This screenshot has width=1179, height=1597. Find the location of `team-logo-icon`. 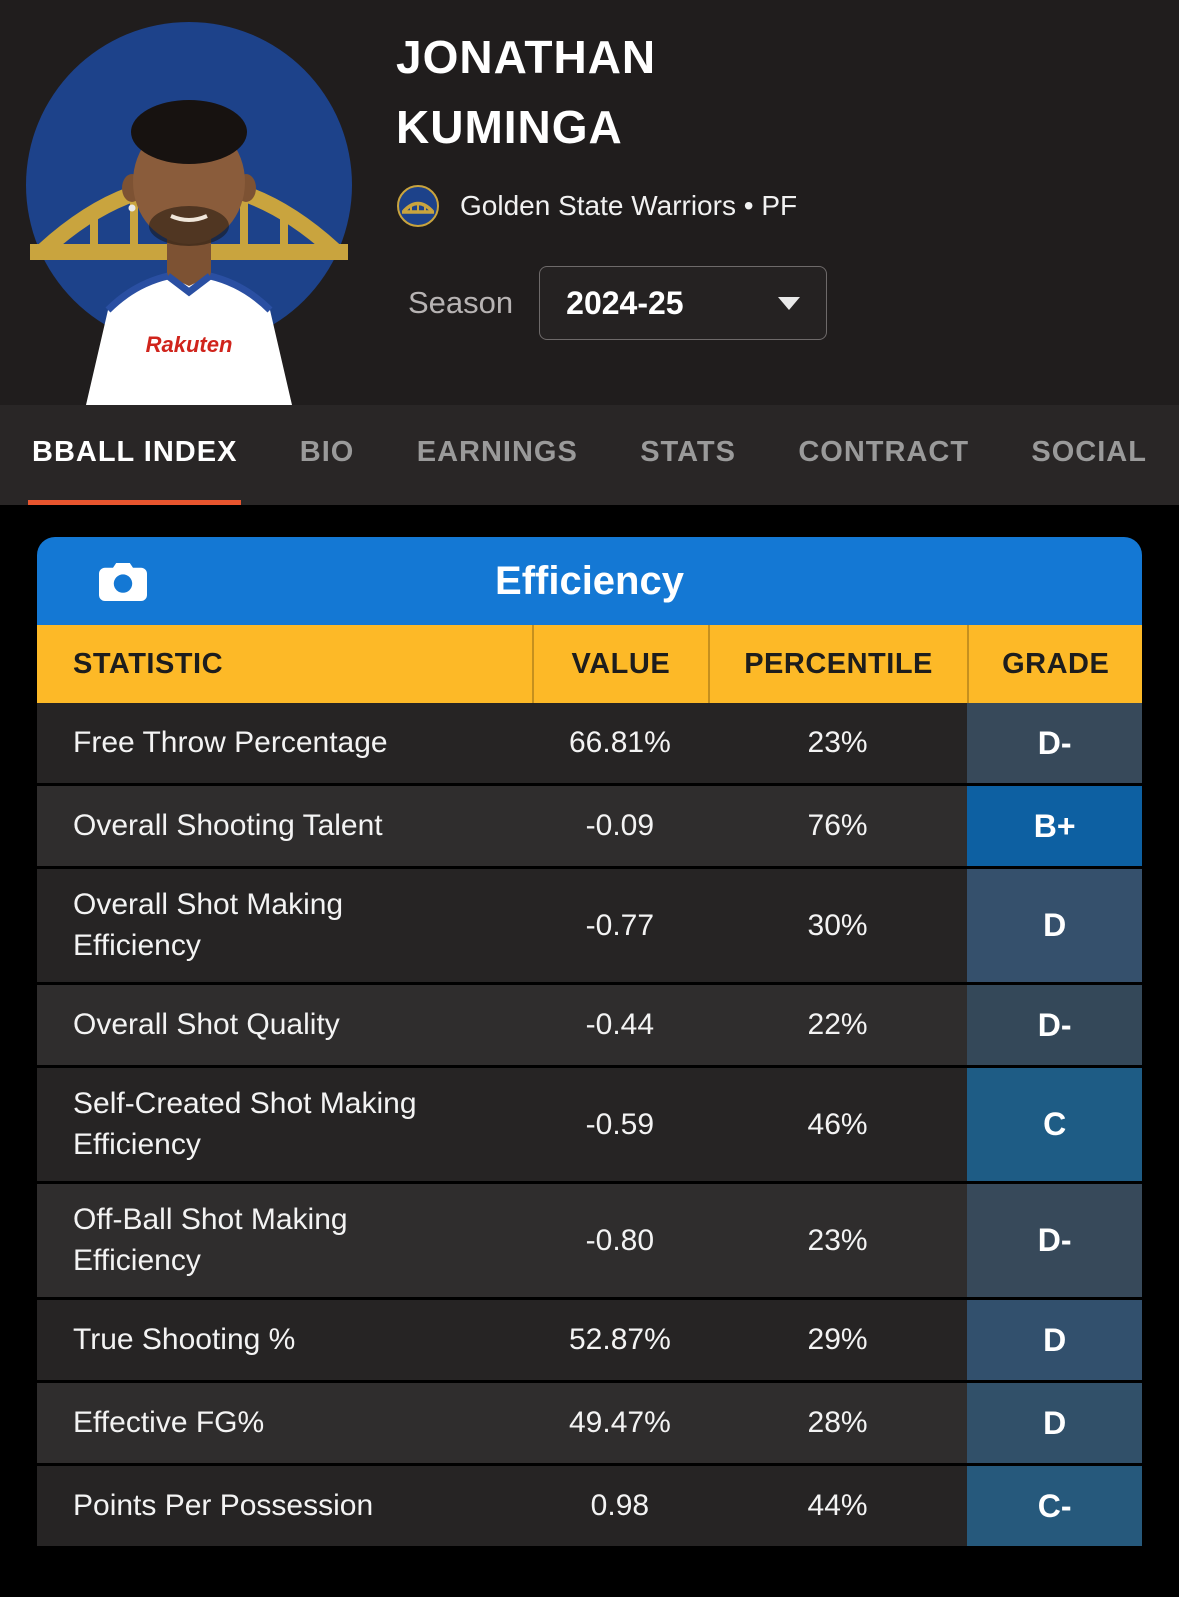

team-logo-icon is located at coordinates (418, 206).